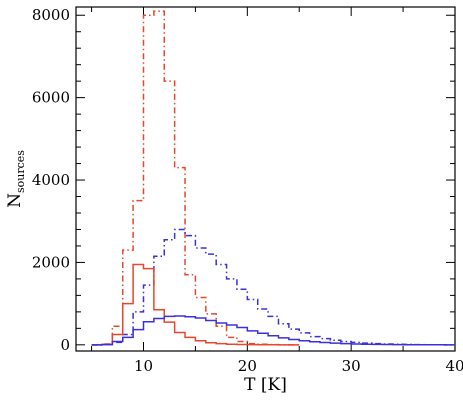  What do you see at coordinates (51, 180) in the screenshot?
I see `y-tick-label: 4000` at bounding box center [51, 180].